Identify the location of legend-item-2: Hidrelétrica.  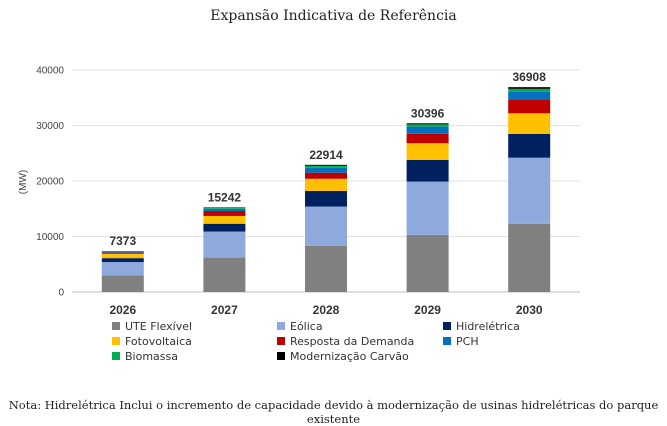
(481, 326).